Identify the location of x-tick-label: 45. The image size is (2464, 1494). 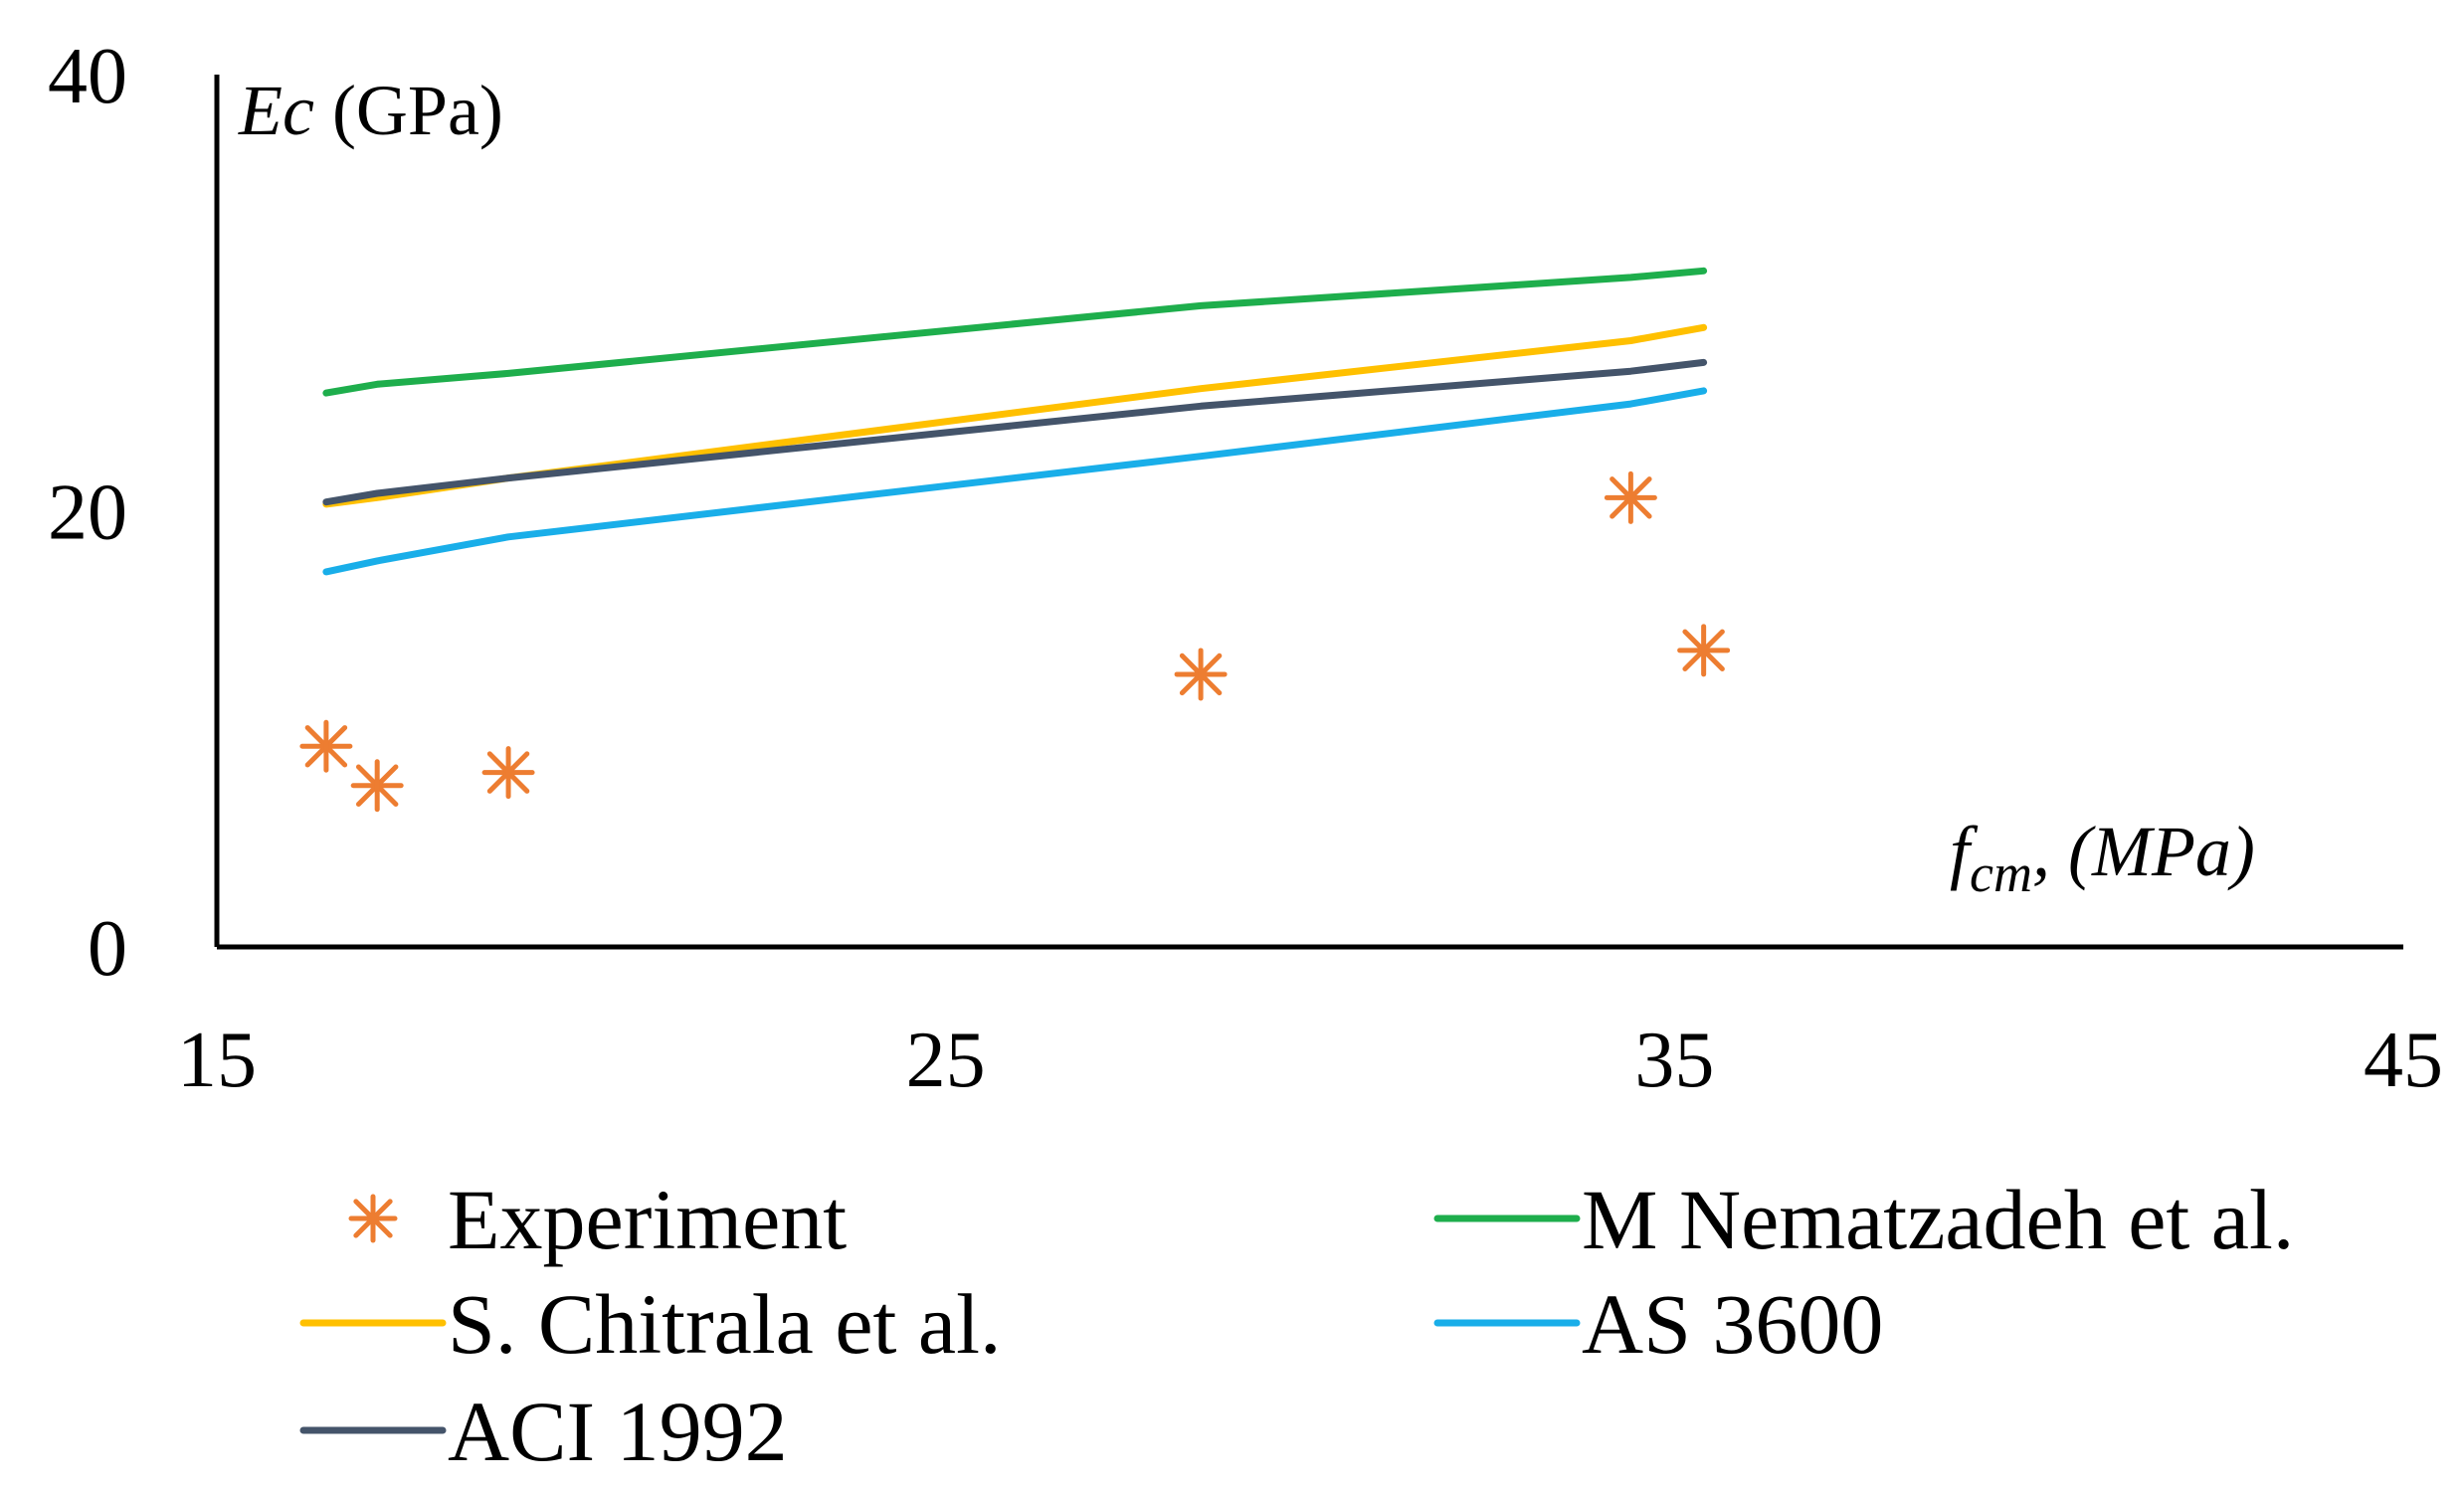
(2403, 1060).